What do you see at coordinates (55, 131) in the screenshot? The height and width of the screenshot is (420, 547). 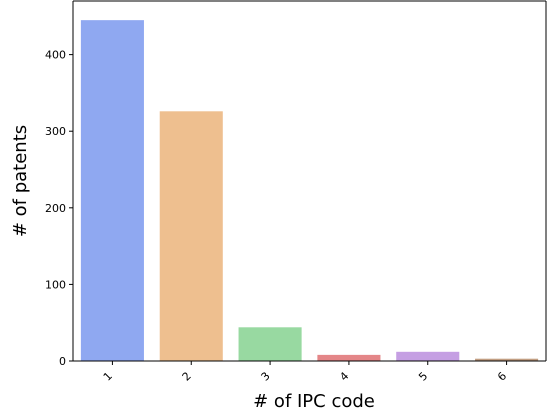 I see `y-tick-label: 300` at bounding box center [55, 131].